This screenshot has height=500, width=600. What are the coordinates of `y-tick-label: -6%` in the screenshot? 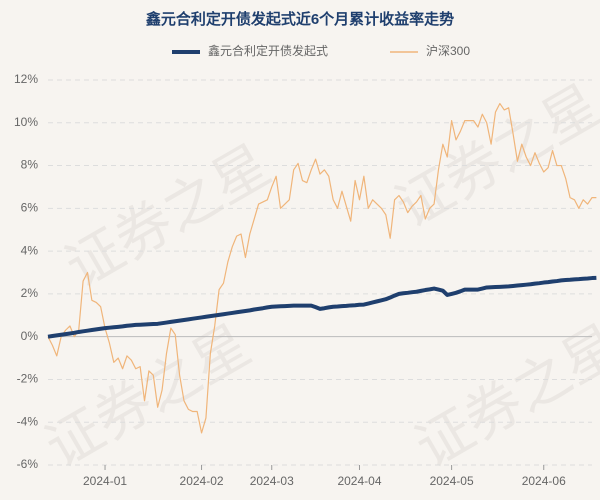 It's located at (28, 464).